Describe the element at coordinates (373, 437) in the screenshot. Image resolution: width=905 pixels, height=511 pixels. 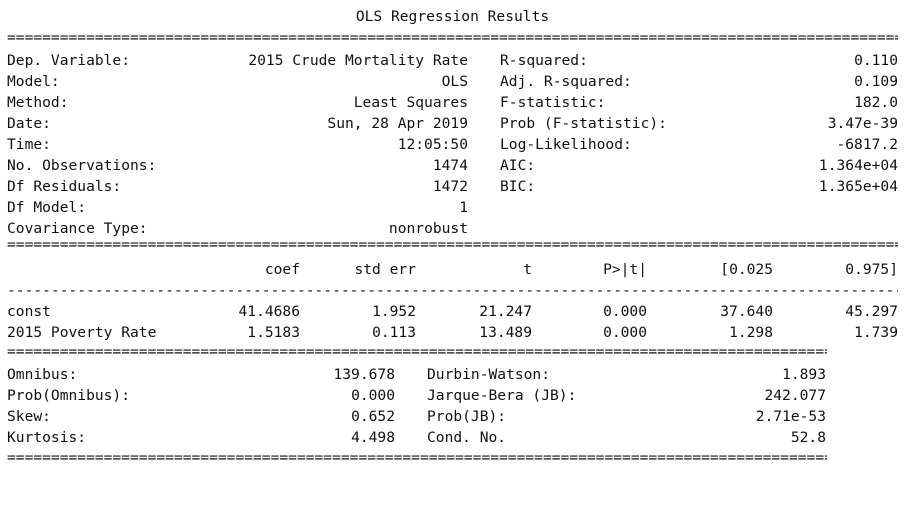
I see `diagnostic-left-value: 4.498` at that location.